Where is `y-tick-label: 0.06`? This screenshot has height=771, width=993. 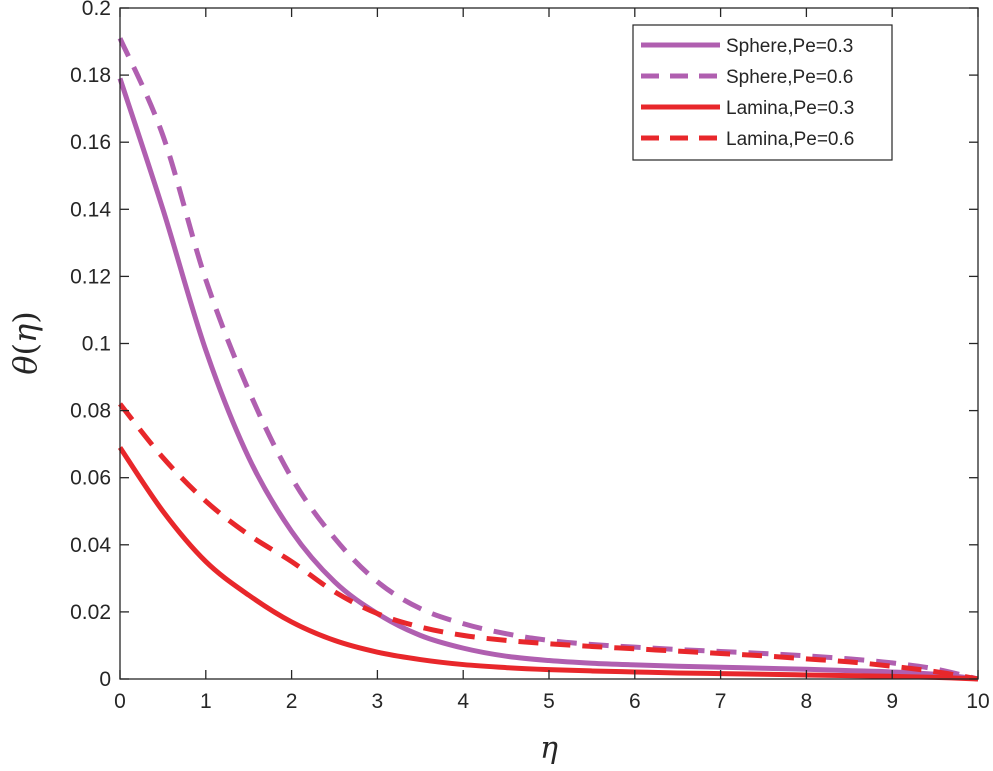
y-tick-label: 0.06 is located at coordinates (90, 478).